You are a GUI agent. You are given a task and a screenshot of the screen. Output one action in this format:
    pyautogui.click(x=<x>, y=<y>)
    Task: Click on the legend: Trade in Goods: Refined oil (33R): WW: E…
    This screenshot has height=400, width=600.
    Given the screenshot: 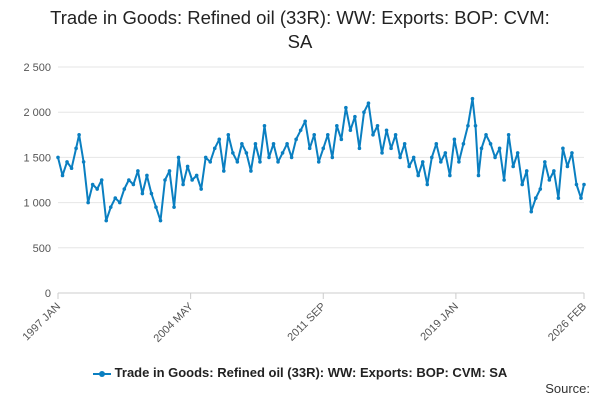 What is the action you would take?
    pyautogui.click(x=300, y=372)
    